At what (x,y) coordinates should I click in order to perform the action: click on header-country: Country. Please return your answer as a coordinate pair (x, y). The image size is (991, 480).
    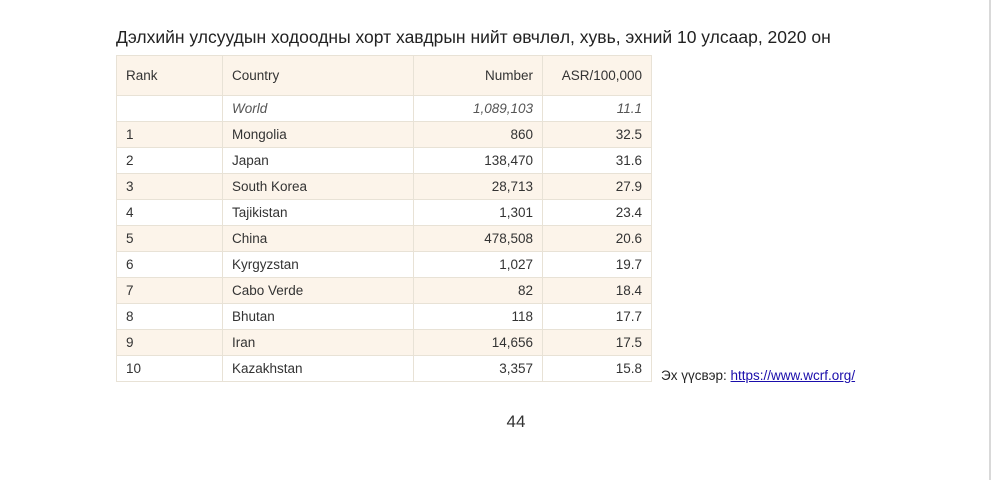
    Looking at the image, I should click on (318, 75).